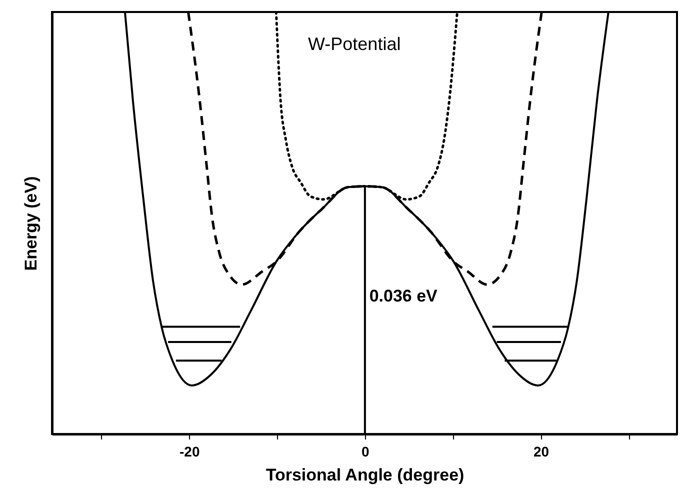 The height and width of the screenshot is (498, 682). What do you see at coordinates (403, 296) in the screenshot?
I see `annotation: 0.036 eV` at bounding box center [403, 296].